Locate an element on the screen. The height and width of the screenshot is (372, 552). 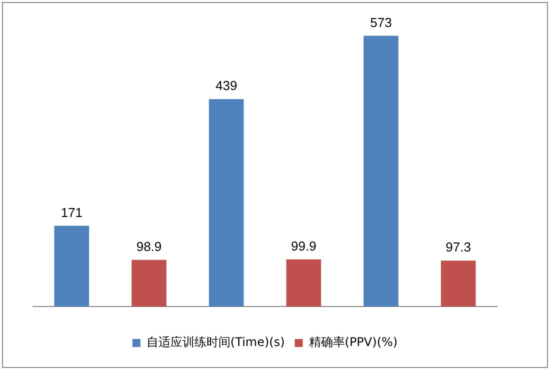
data-label: 439 is located at coordinates (226, 86).